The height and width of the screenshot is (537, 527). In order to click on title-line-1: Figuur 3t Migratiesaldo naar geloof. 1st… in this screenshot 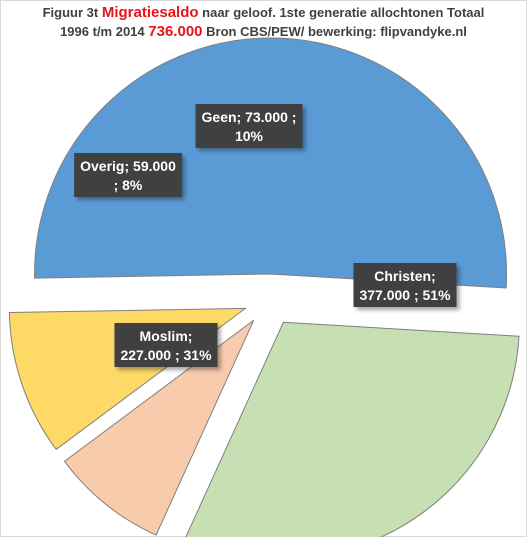, I will do `click(263, 12)`.